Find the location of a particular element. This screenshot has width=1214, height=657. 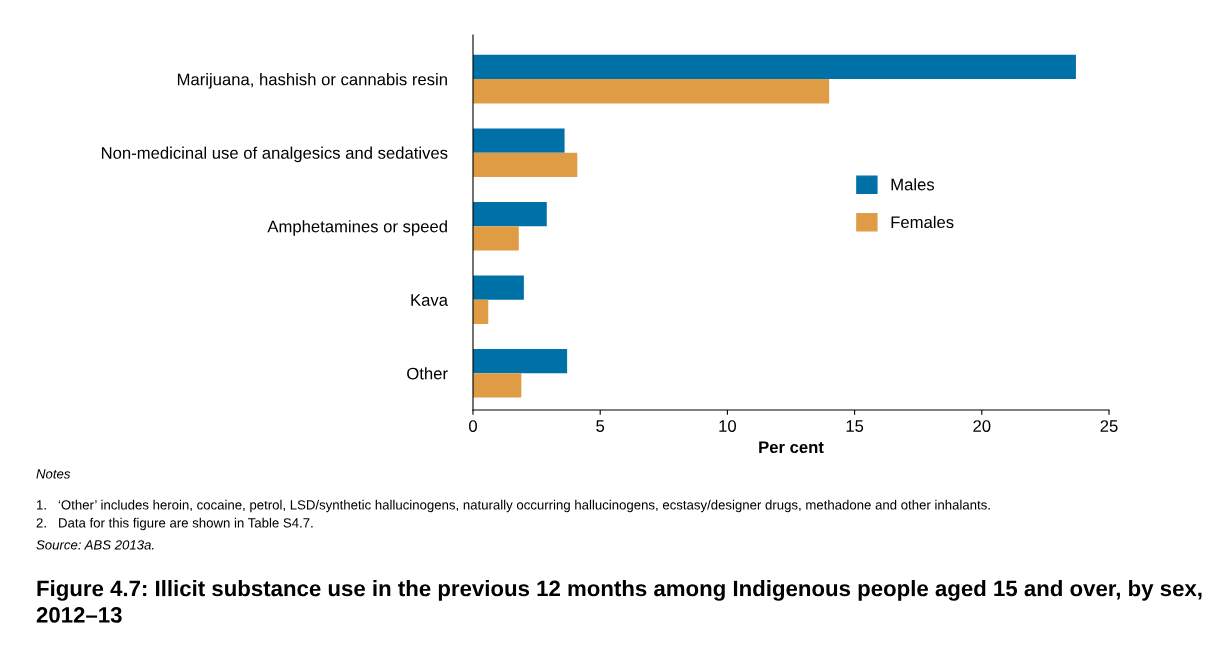

y-tick-label: Kava is located at coordinates (429, 300).